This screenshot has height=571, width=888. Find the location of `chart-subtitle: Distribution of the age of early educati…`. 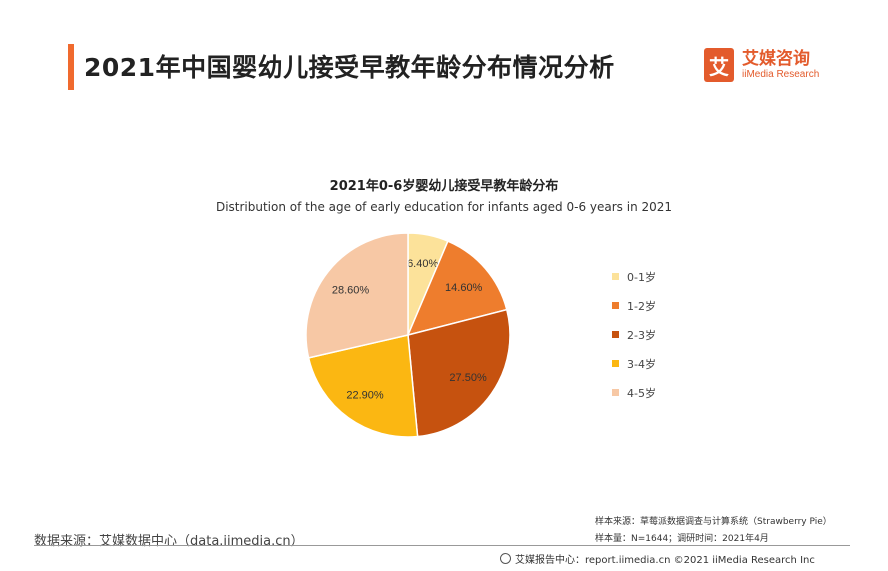

chart-subtitle: Distribution of the age of early educati… is located at coordinates (444, 207).